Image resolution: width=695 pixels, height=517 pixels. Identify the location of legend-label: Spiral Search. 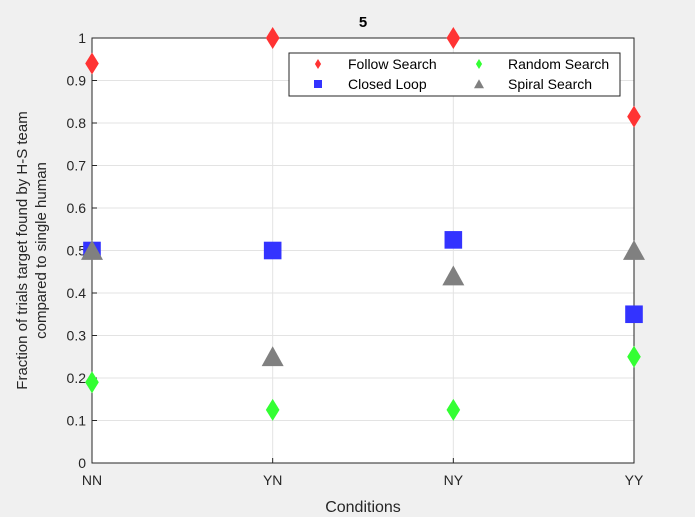
(550, 84).